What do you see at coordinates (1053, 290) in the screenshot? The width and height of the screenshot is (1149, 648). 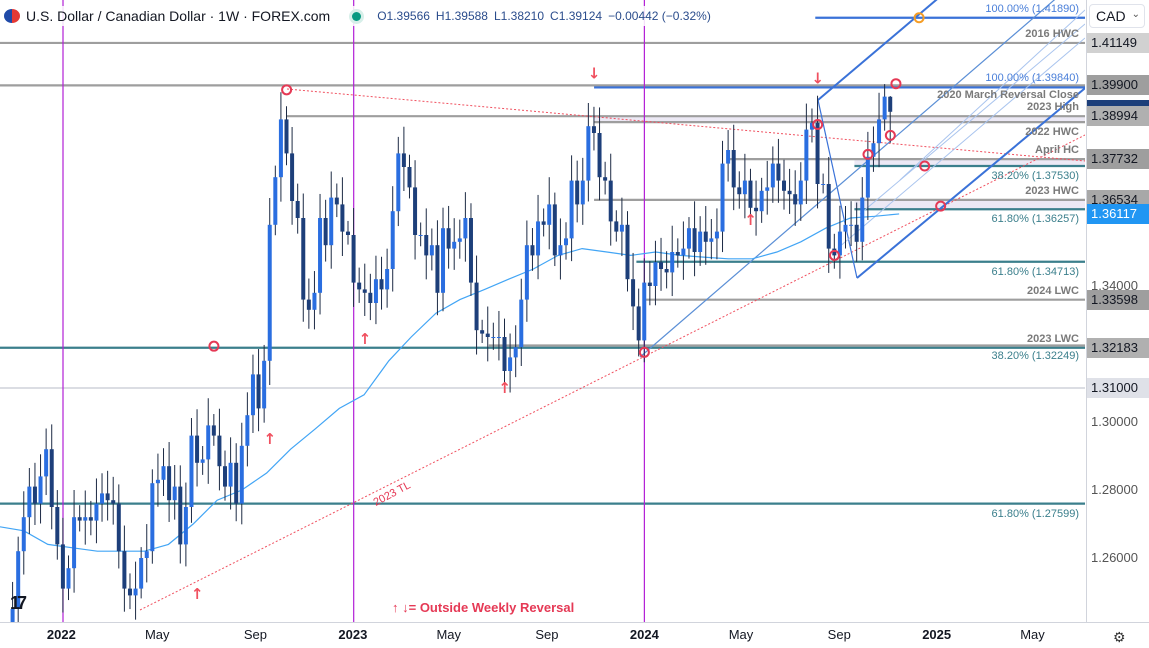 I see `level-label: 2024 LWC` at bounding box center [1053, 290].